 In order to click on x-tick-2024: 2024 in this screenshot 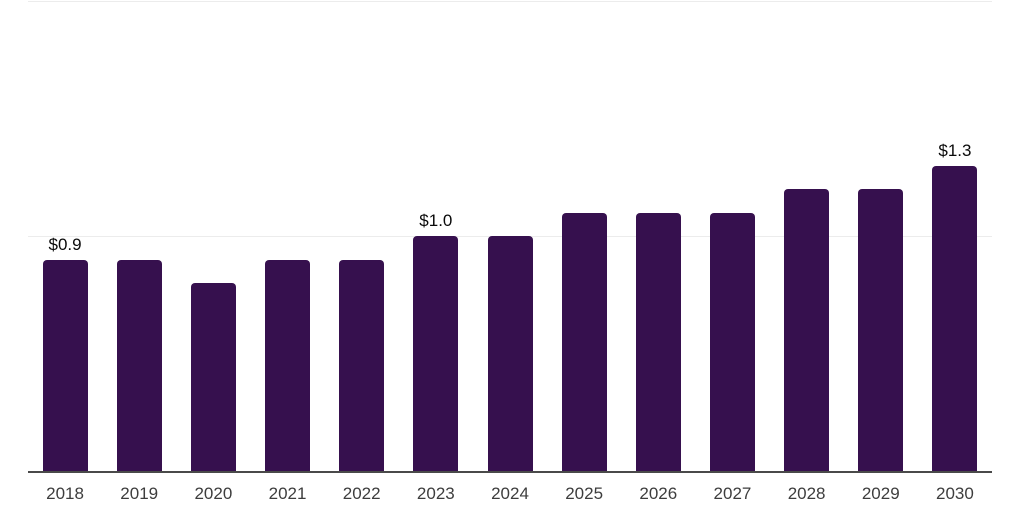, I will do `click(510, 493)`.